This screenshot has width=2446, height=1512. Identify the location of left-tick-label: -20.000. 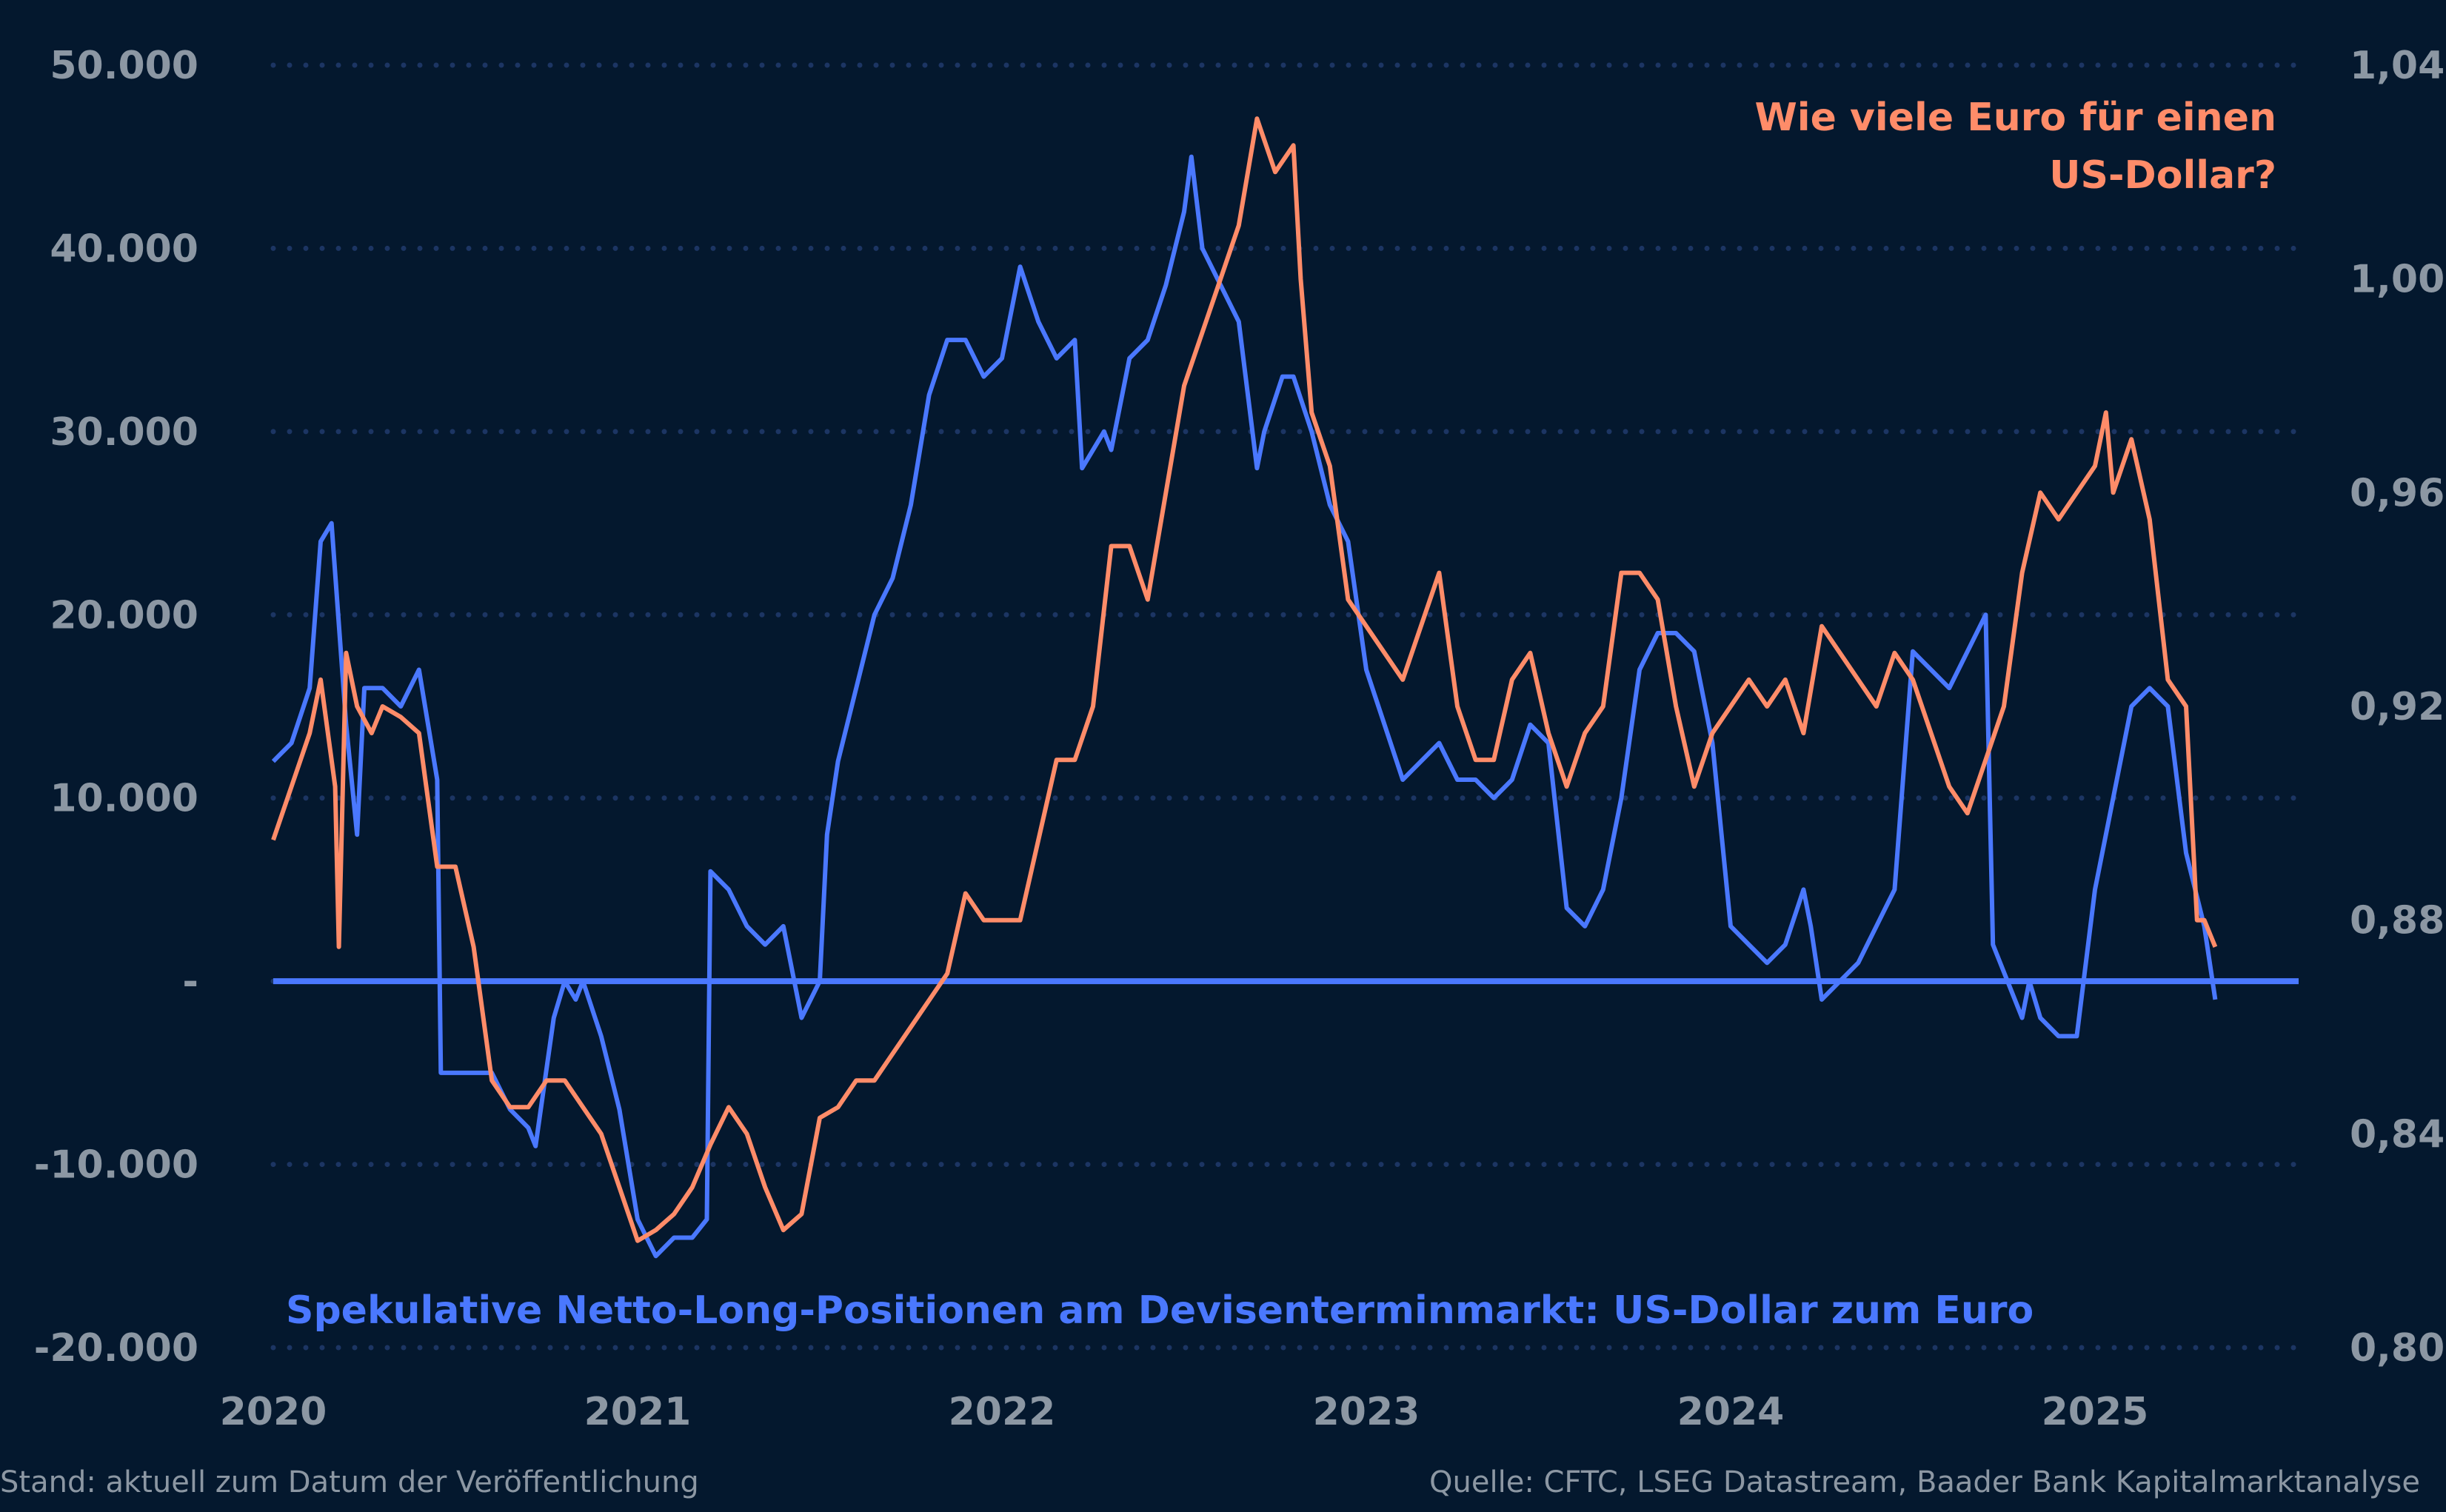
(116, 1348).